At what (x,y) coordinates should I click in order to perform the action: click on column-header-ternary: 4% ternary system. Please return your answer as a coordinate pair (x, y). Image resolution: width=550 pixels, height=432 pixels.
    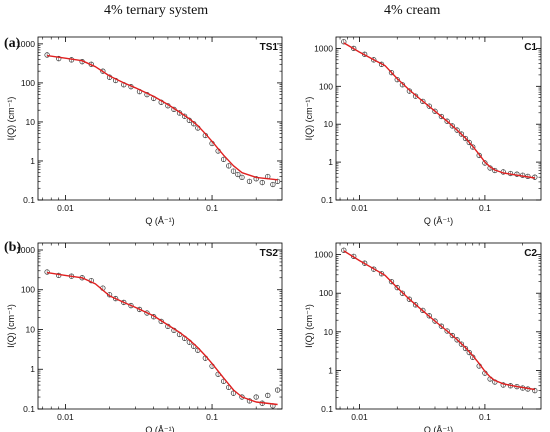
    Looking at the image, I should click on (156, 10).